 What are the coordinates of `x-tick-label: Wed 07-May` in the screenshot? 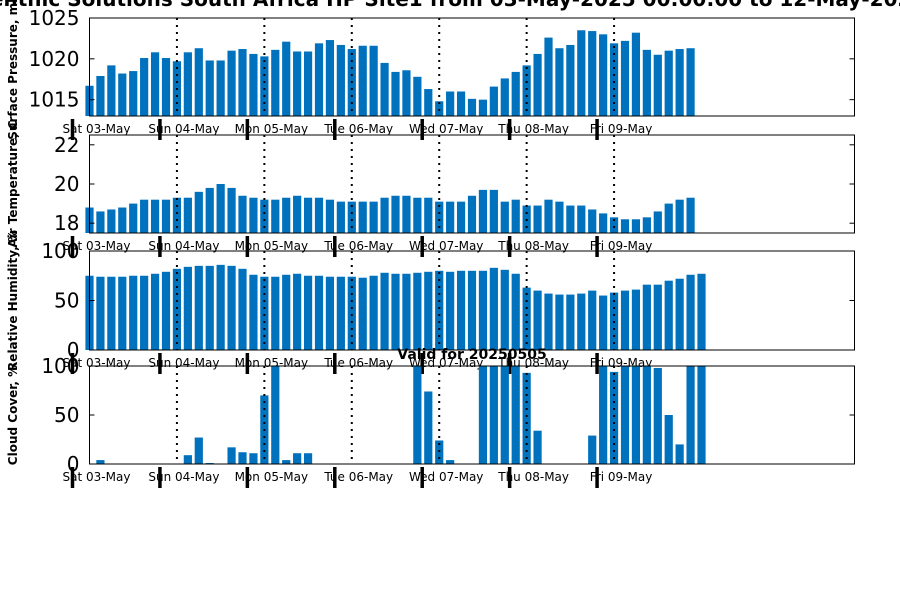 It's located at (446, 129).